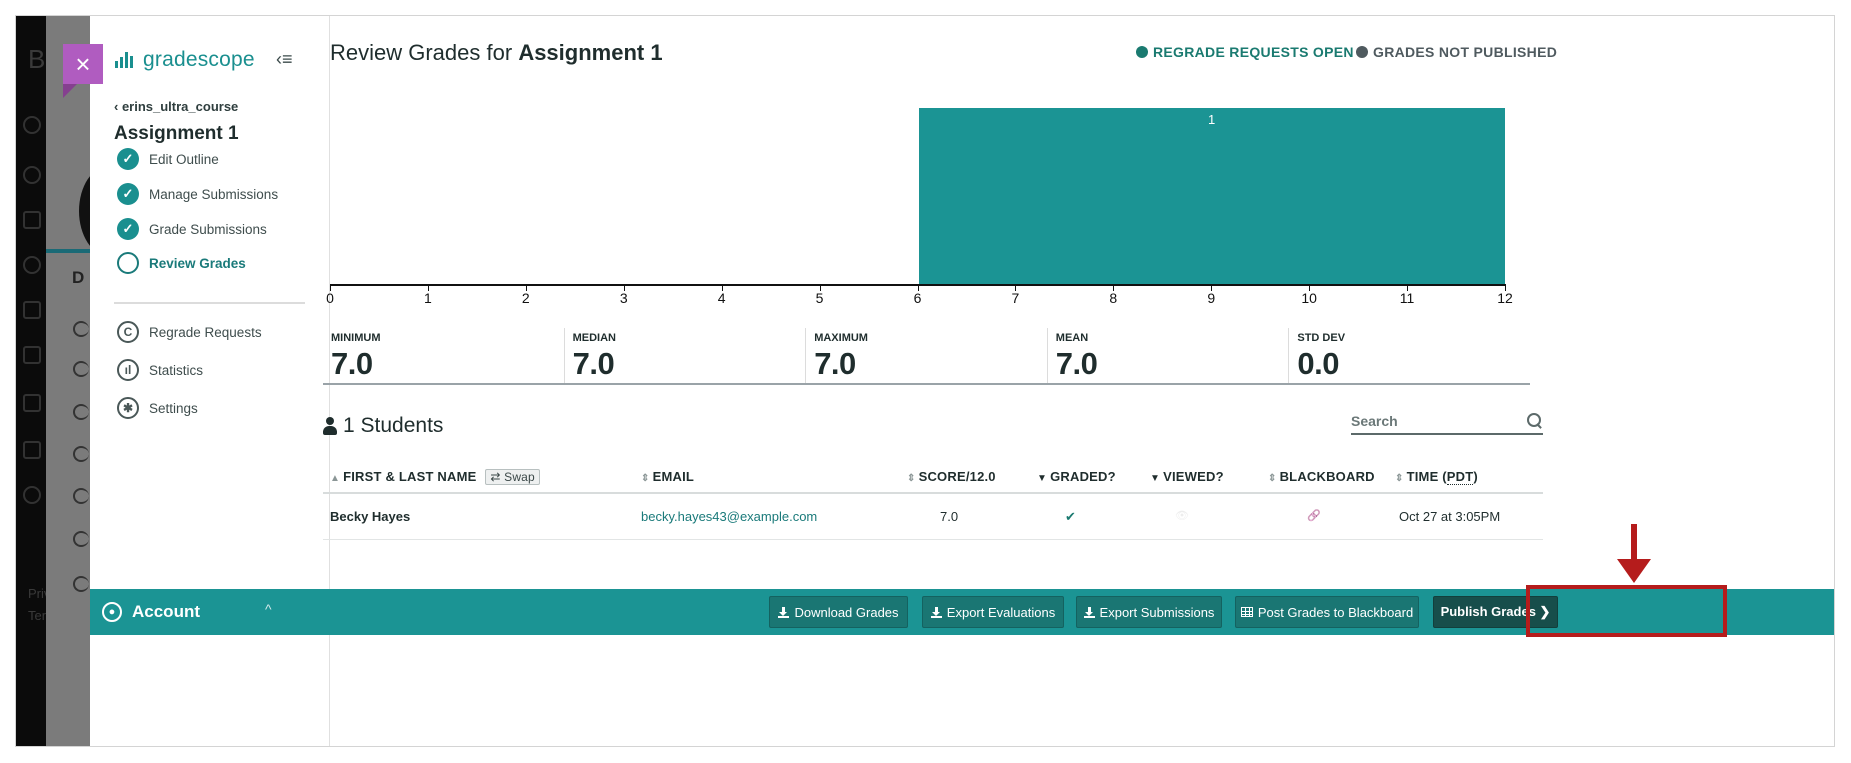 The height and width of the screenshot is (763, 1851). Describe the element at coordinates (936, 612) in the screenshot. I see `download-icon` at that location.